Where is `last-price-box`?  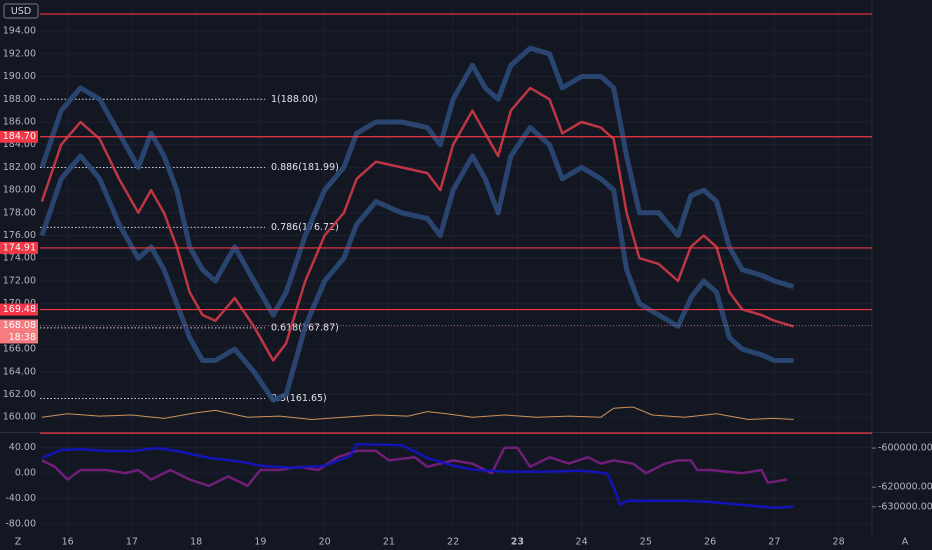
last-price-box is located at coordinates (19, 331).